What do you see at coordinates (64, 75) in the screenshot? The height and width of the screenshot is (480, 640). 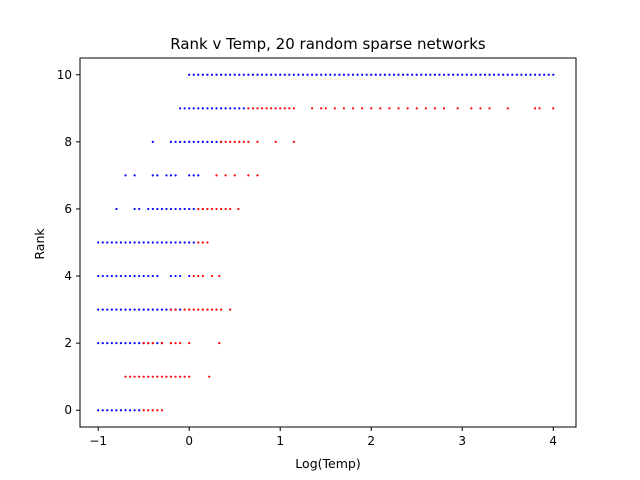 I see `y-tick-label: 10` at bounding box center [64, 75].